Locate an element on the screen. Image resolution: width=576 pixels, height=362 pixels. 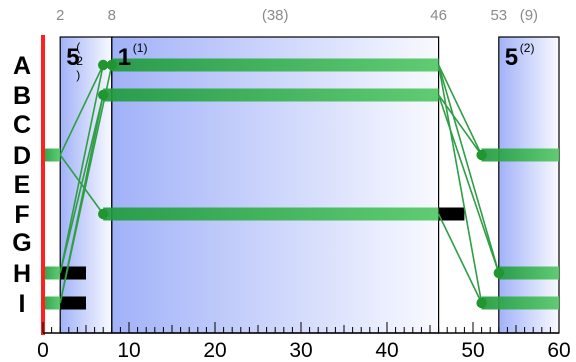
node-F is located at coordinates (103, 214).